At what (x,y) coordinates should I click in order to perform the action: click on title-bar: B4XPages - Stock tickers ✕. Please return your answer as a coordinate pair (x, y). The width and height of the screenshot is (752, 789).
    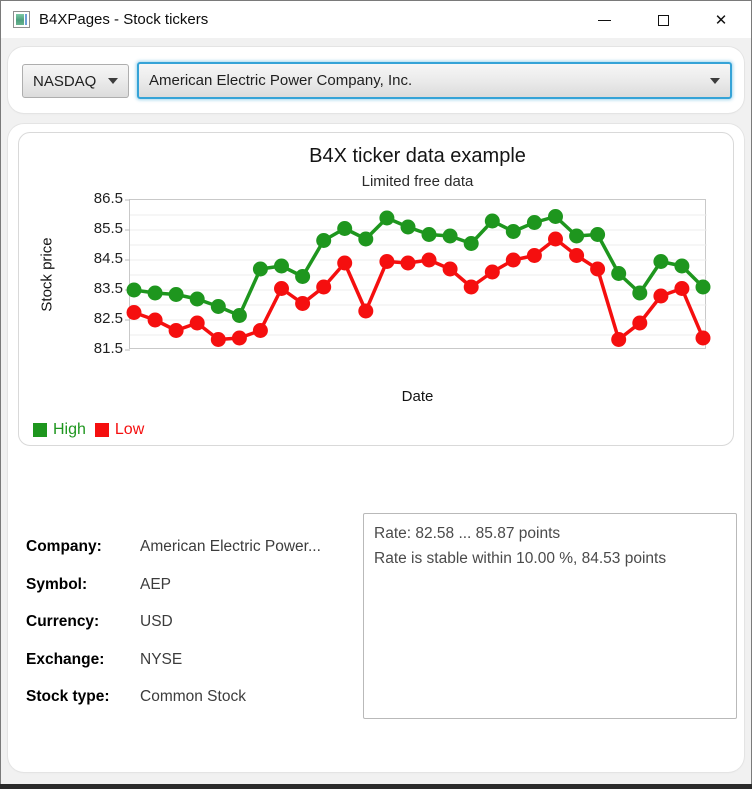
    Looking at the image, I should click on (376, 19).